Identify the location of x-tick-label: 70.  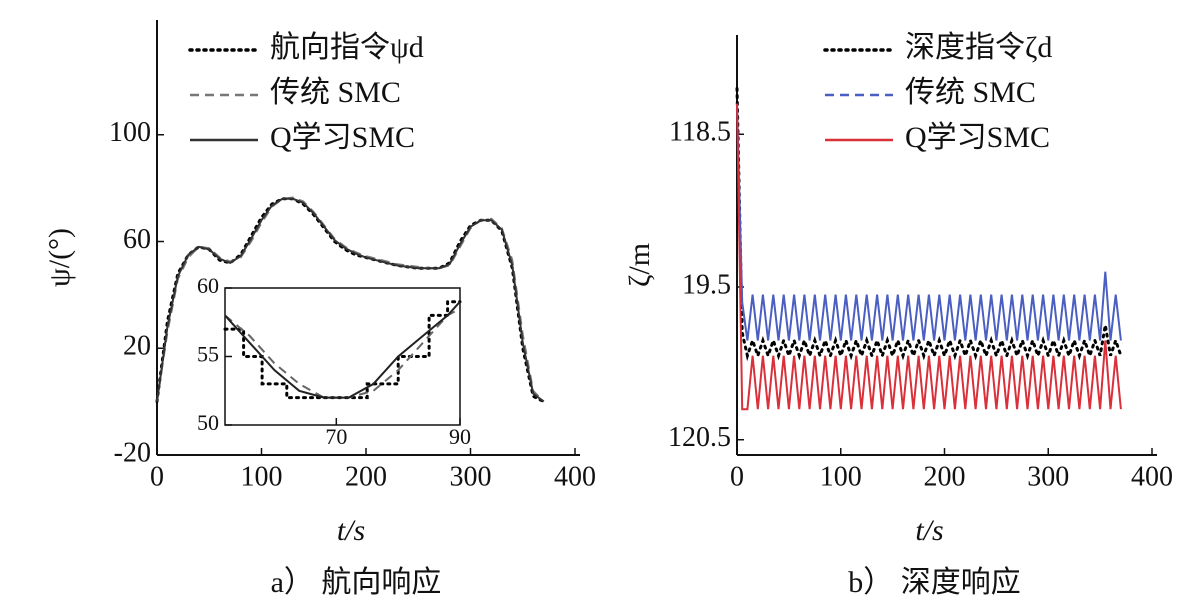
(336, 436).